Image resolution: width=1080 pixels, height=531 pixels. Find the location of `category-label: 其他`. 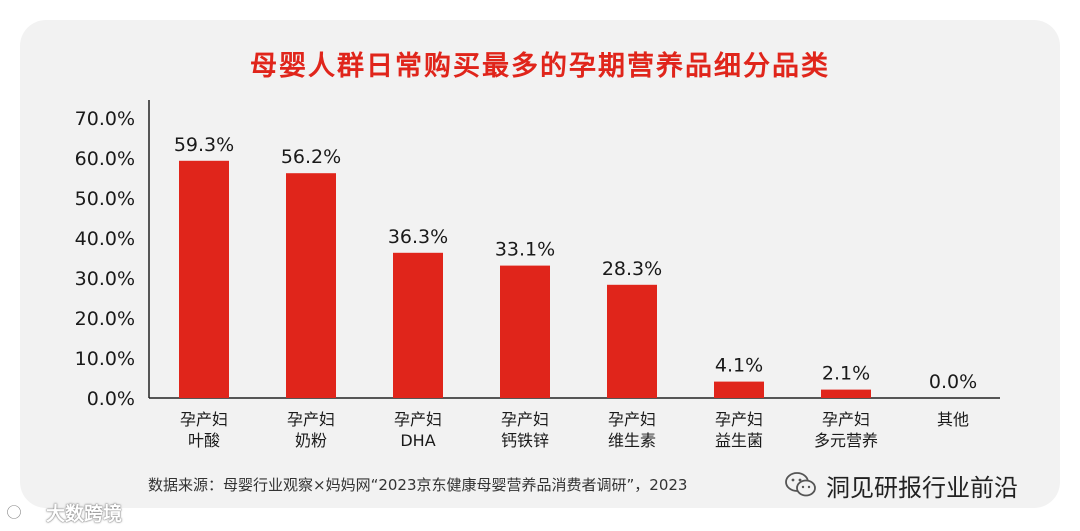

category-label: 其他 is located at coordinates (953, 419).